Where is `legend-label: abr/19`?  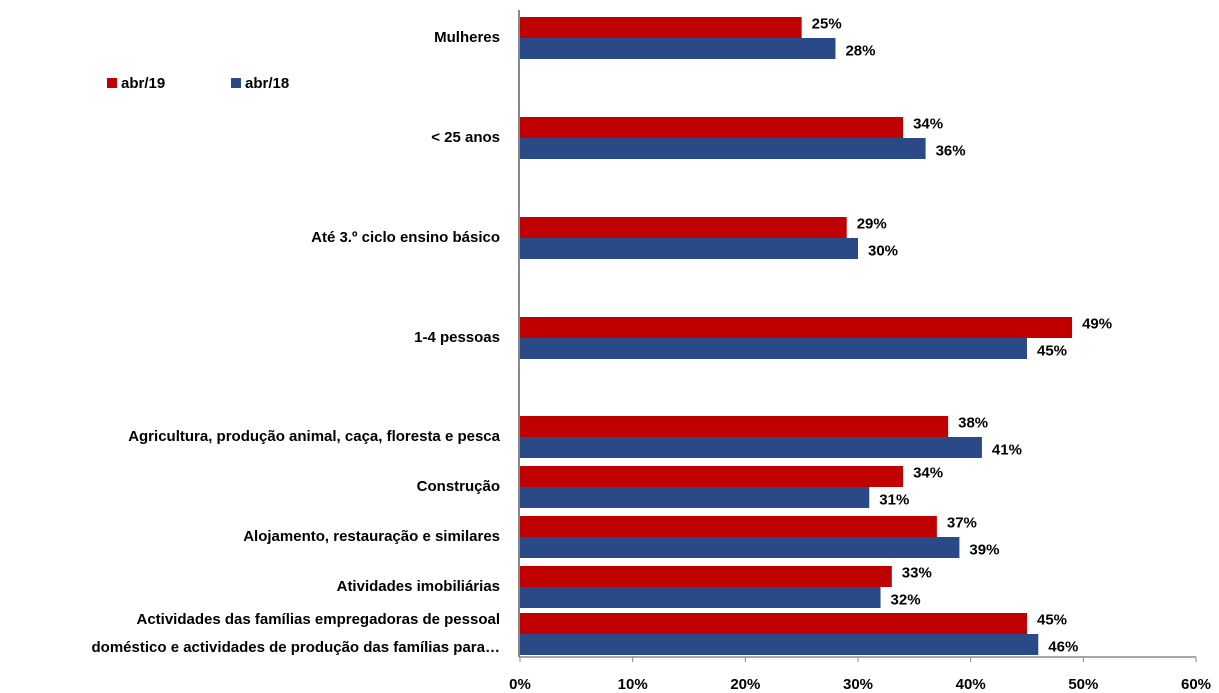 legend-label: abr/19 is located at coordinates (143, 83).